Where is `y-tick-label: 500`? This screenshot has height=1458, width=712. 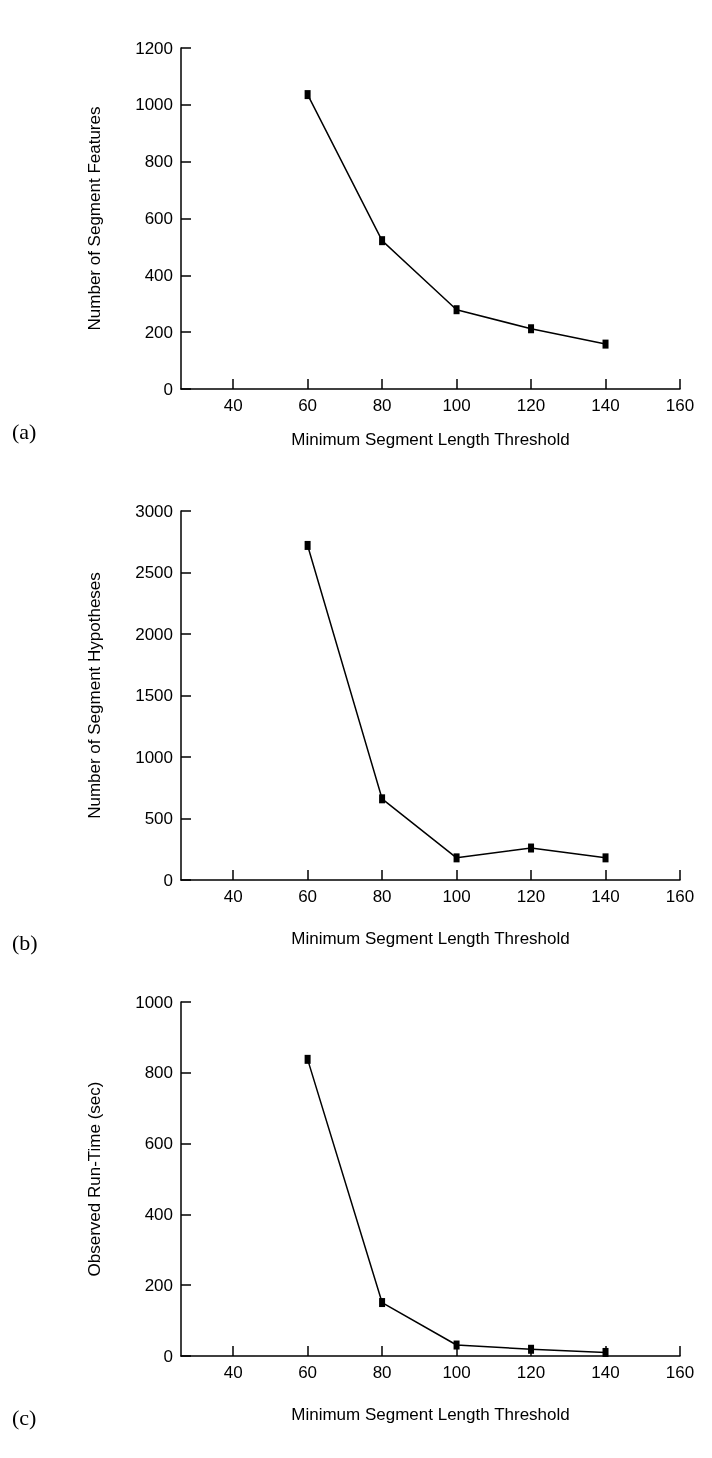
y-tick-label: 500 is located at coordinates (158, 818).